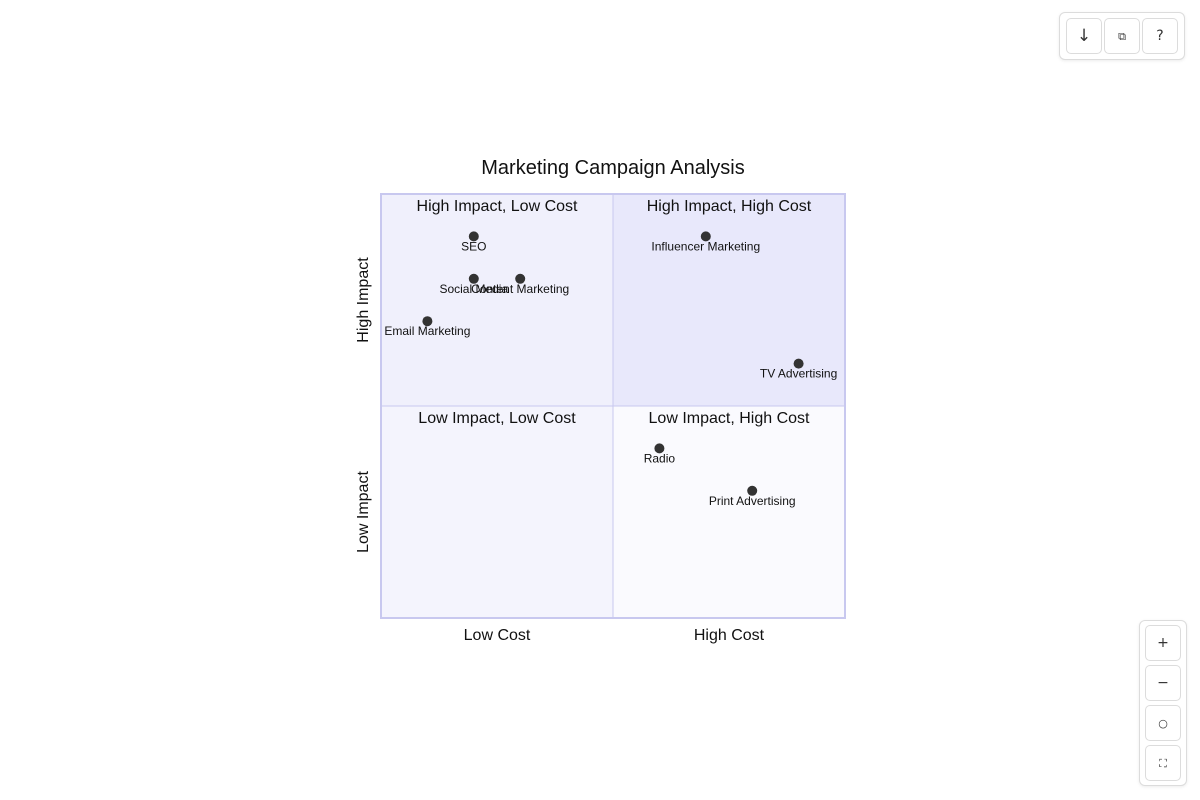 The height and width of the screenshot is (800, 1200). What do you see at coordinates (473, 289) in the screenshot?
I see `point-label: Social Media` at bounding box center [473, 289].